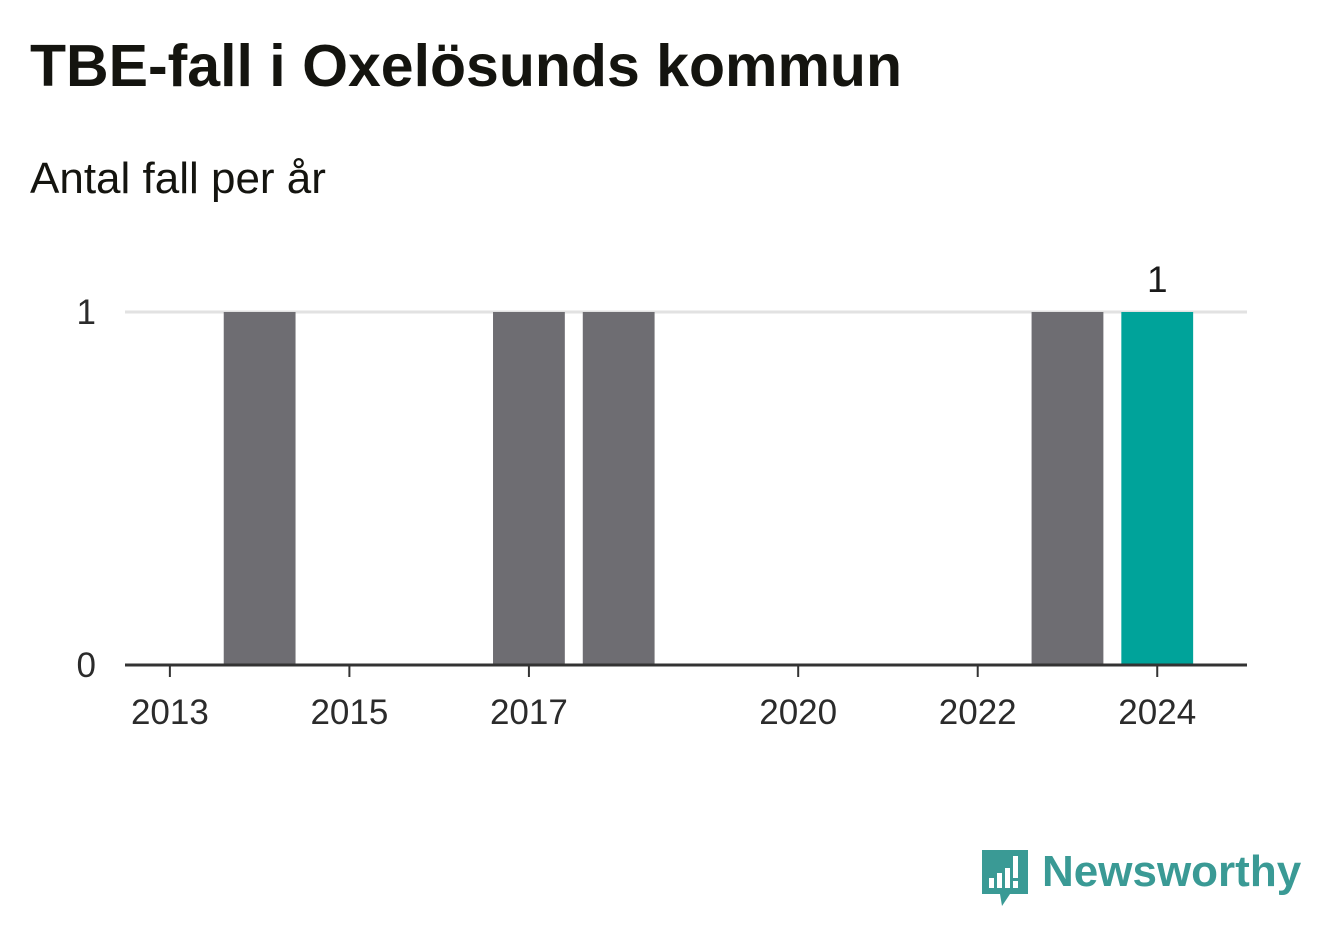 The height and width of the screenshot is (939, 1322). Describe the element at coordinates (618, 488) in the screenshot. I see `bar-2018` at that location.